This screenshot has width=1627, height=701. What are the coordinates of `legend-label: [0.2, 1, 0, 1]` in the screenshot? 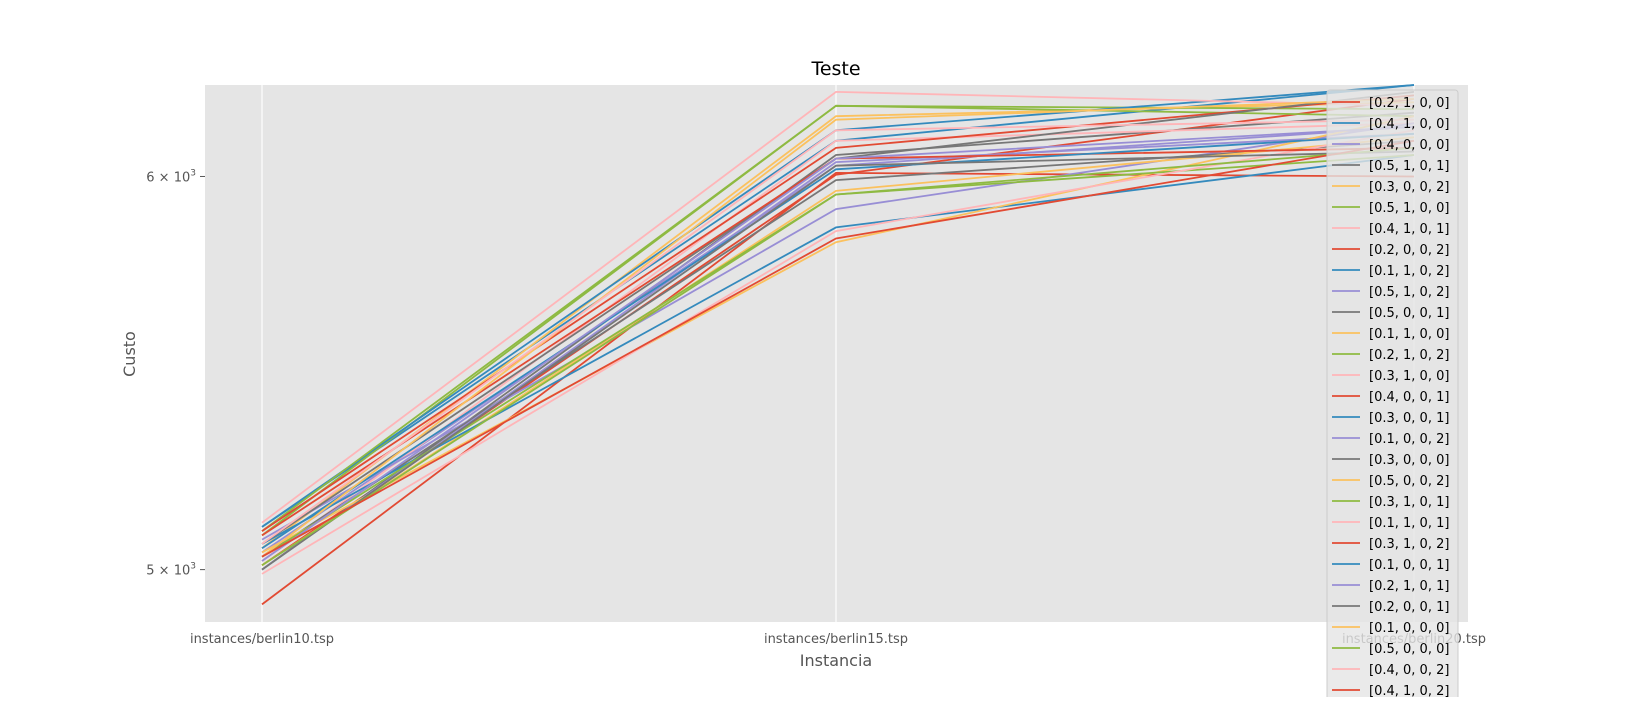 It's located at (1409, 586).